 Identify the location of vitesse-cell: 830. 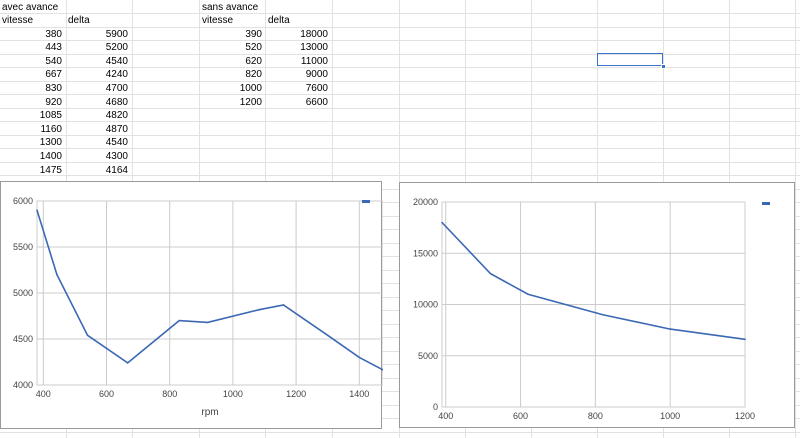
(53, 88).